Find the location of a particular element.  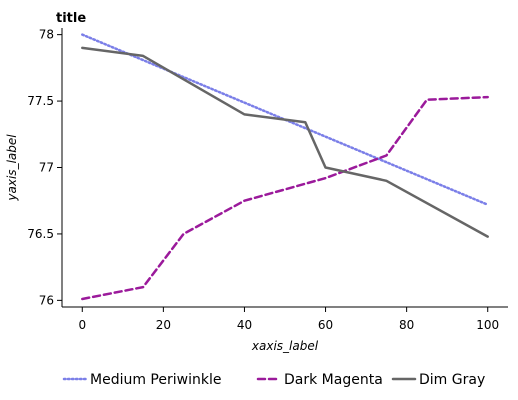

y-tick-label: 77 is located at coordinates (46, 168).